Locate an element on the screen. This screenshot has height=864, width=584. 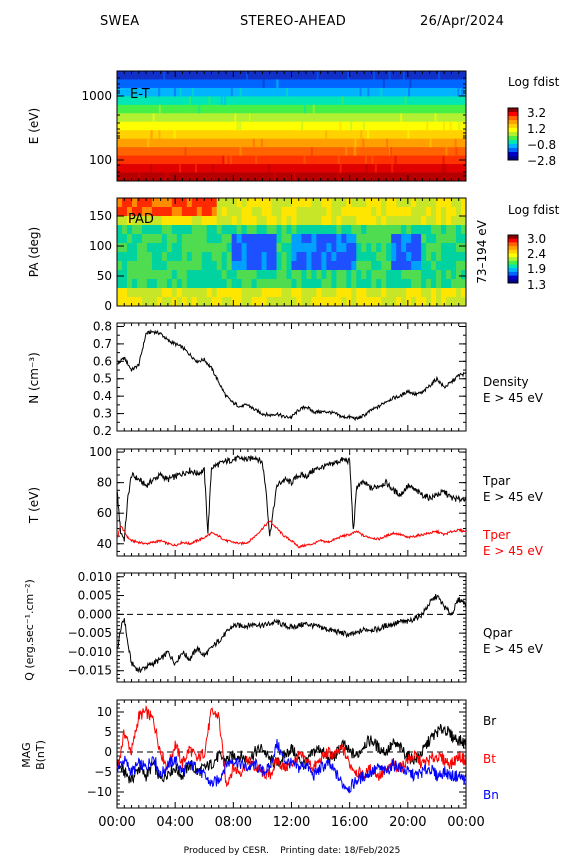
pad-panel-colorbar-label: 3.0 is located at coordinates (536, 239).